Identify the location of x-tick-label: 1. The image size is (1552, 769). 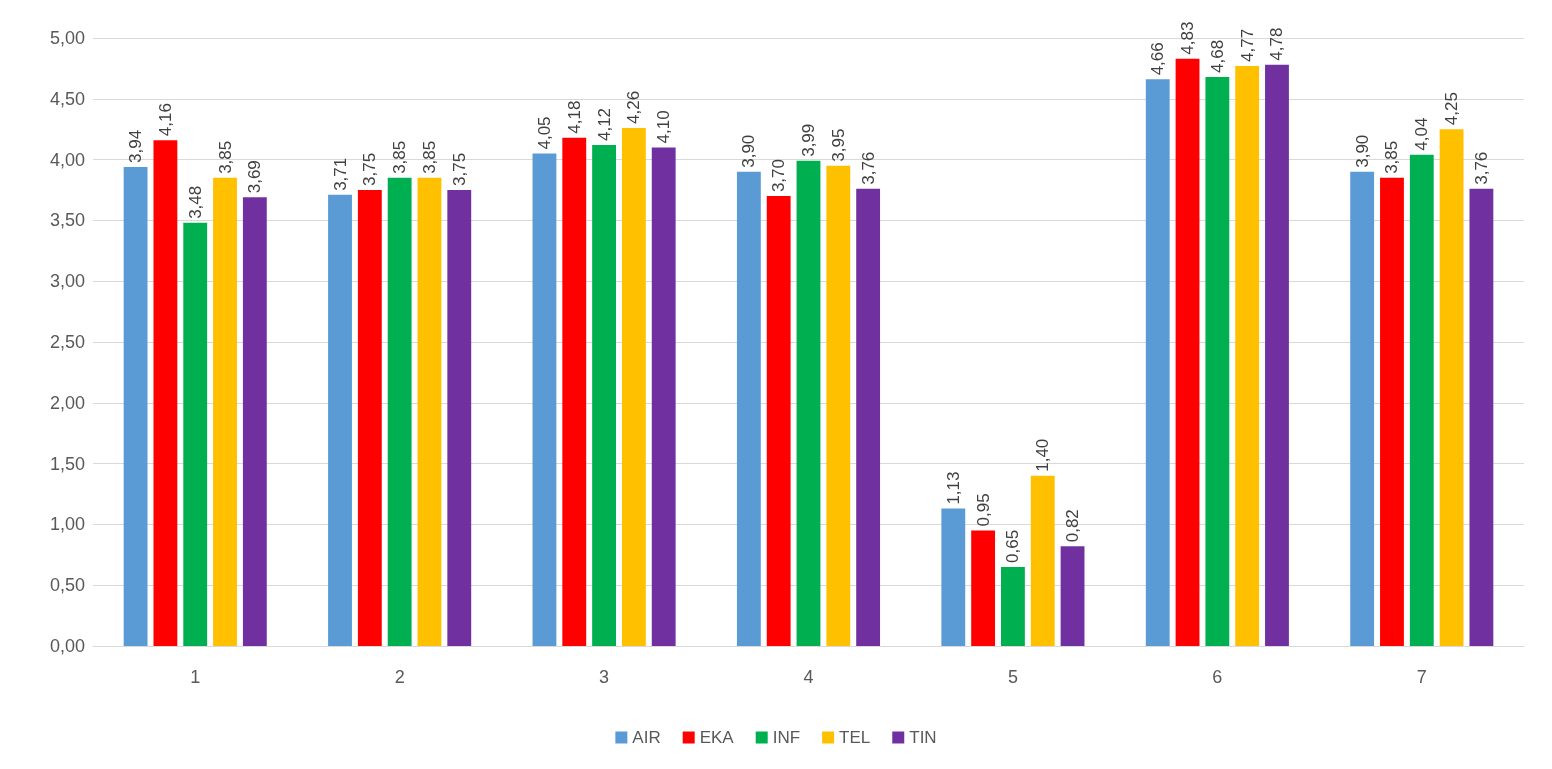
(195, 677).